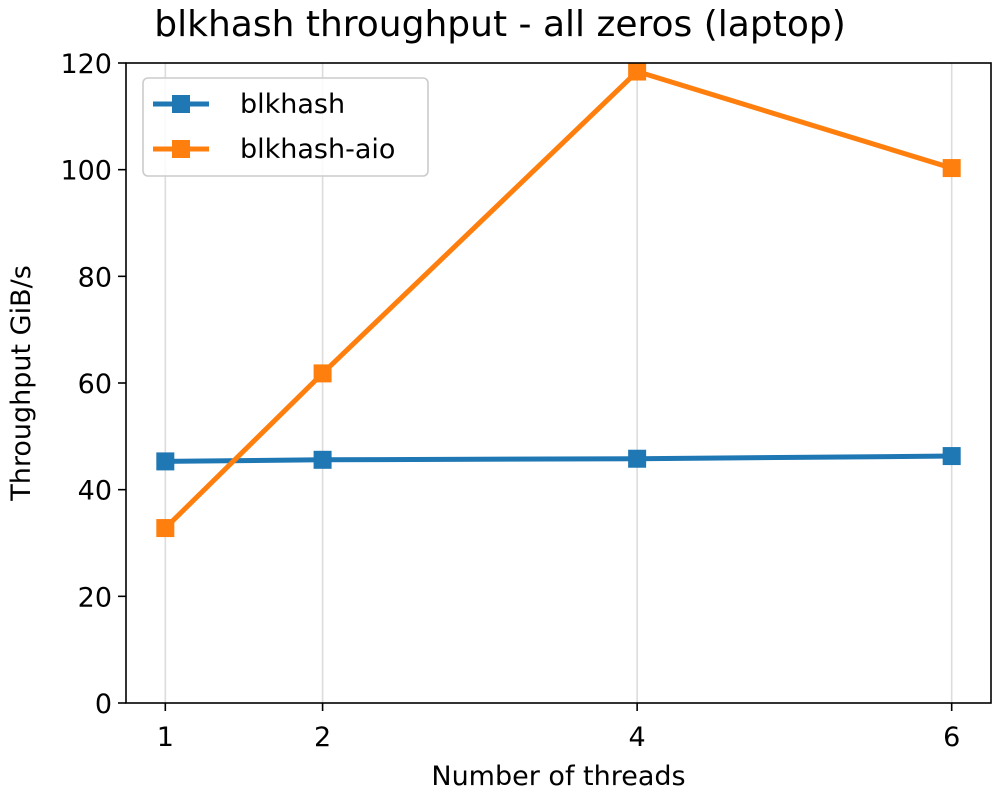 This screenshot has height=800, width=1000. Describe the element at coordinates (951, 737) in the screenshot. I see `x-tick-label: 6` at that location.